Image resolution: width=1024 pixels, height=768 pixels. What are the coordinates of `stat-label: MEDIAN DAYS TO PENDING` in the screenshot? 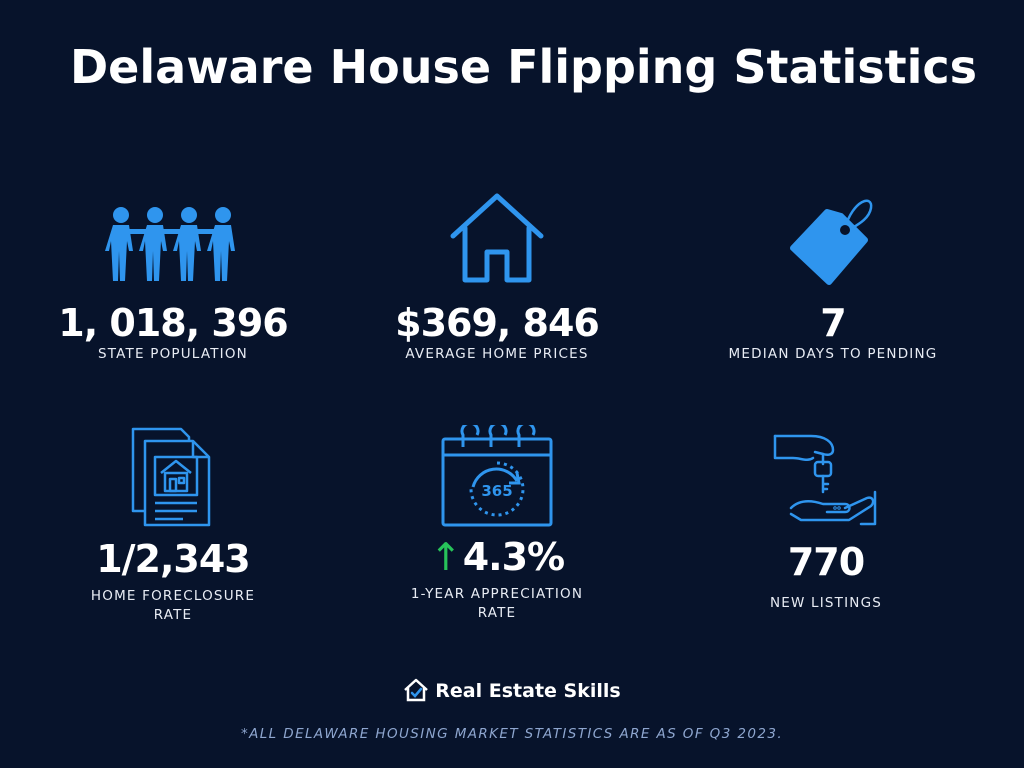 It's located at (833, 354).